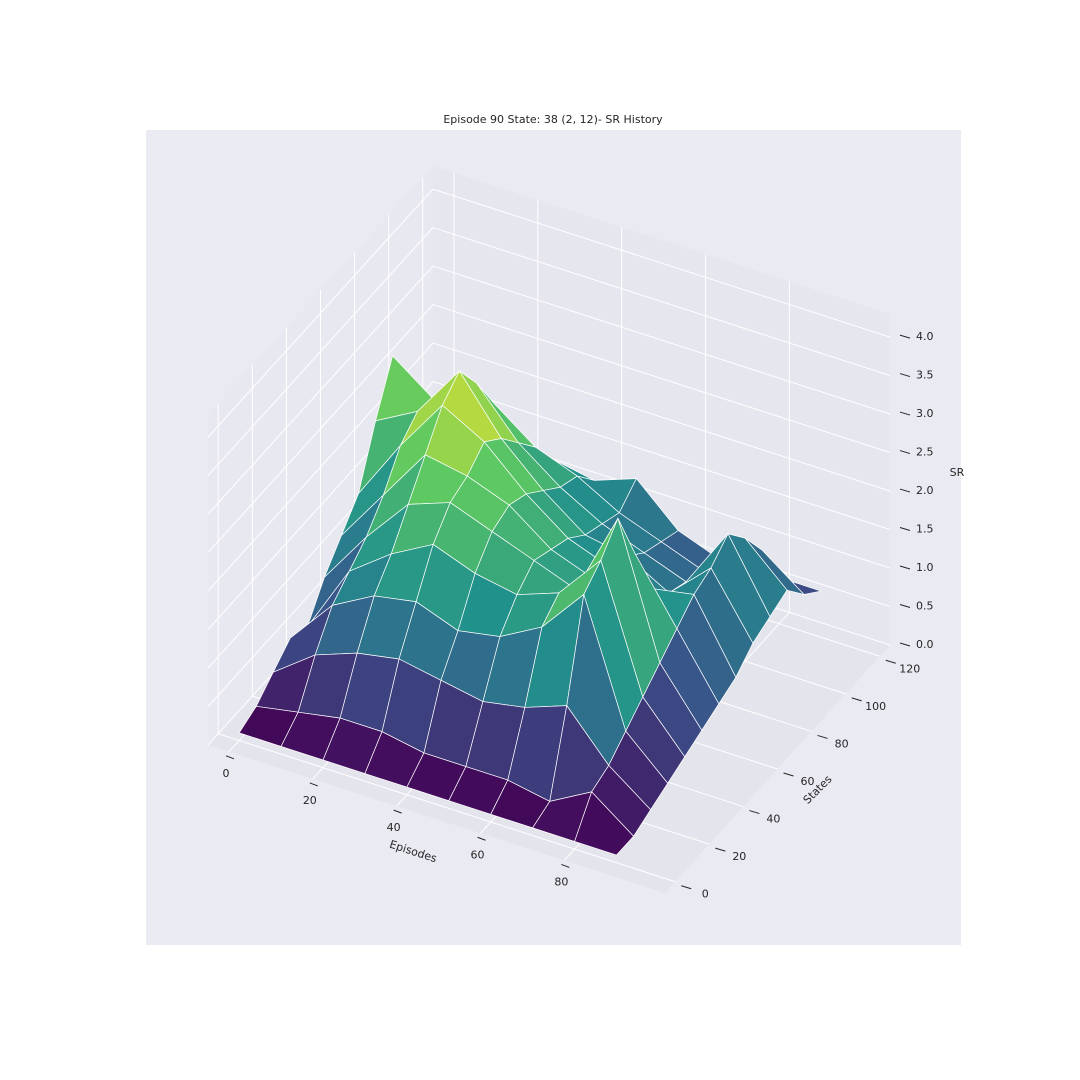 This screenshot has width=1080, height=1080. I want to click on z-tick-label: 3.0, so click(925, 413).